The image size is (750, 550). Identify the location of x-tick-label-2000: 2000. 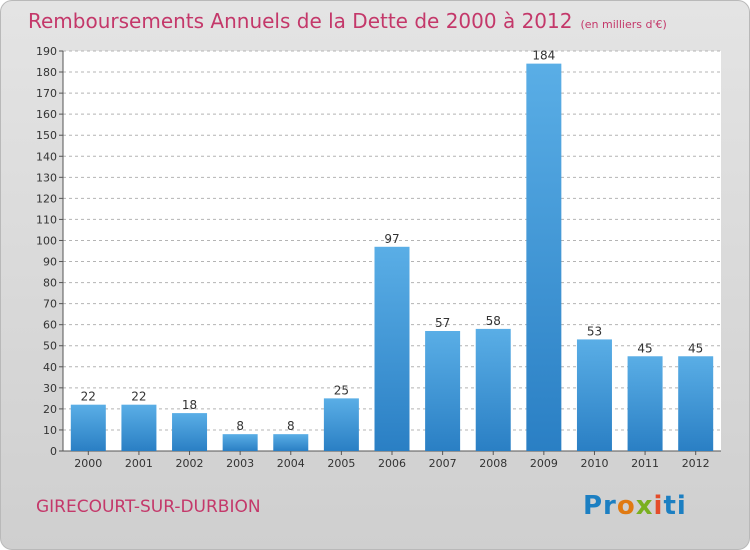
(88, 463).